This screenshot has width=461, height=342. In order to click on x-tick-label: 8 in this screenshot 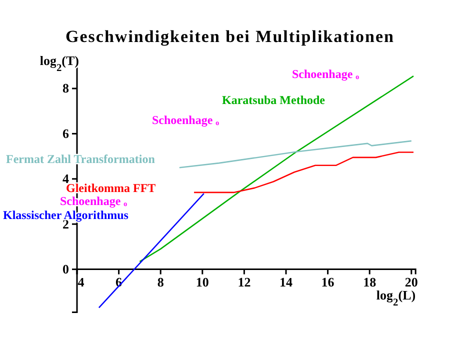, I will do `click(160, 282)`.